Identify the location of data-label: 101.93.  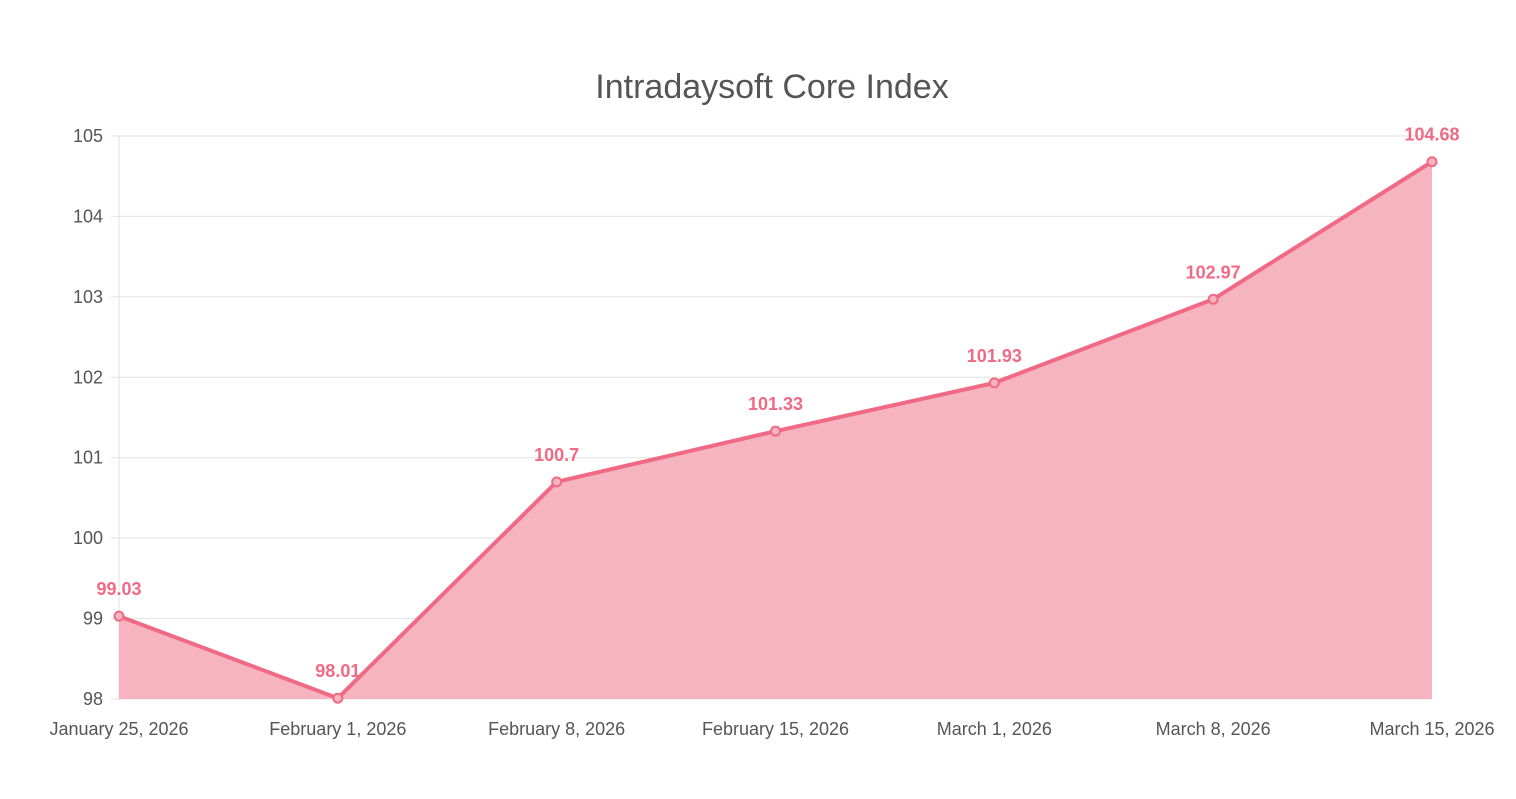
(994, 356).